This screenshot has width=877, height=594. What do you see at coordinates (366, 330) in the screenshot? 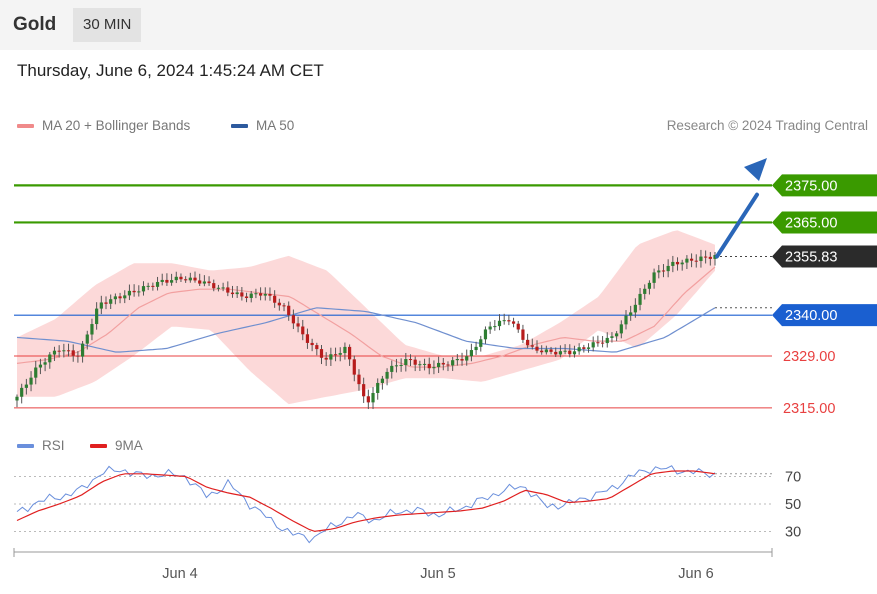
I see `ma50-line` at bounding box center [366, 330].